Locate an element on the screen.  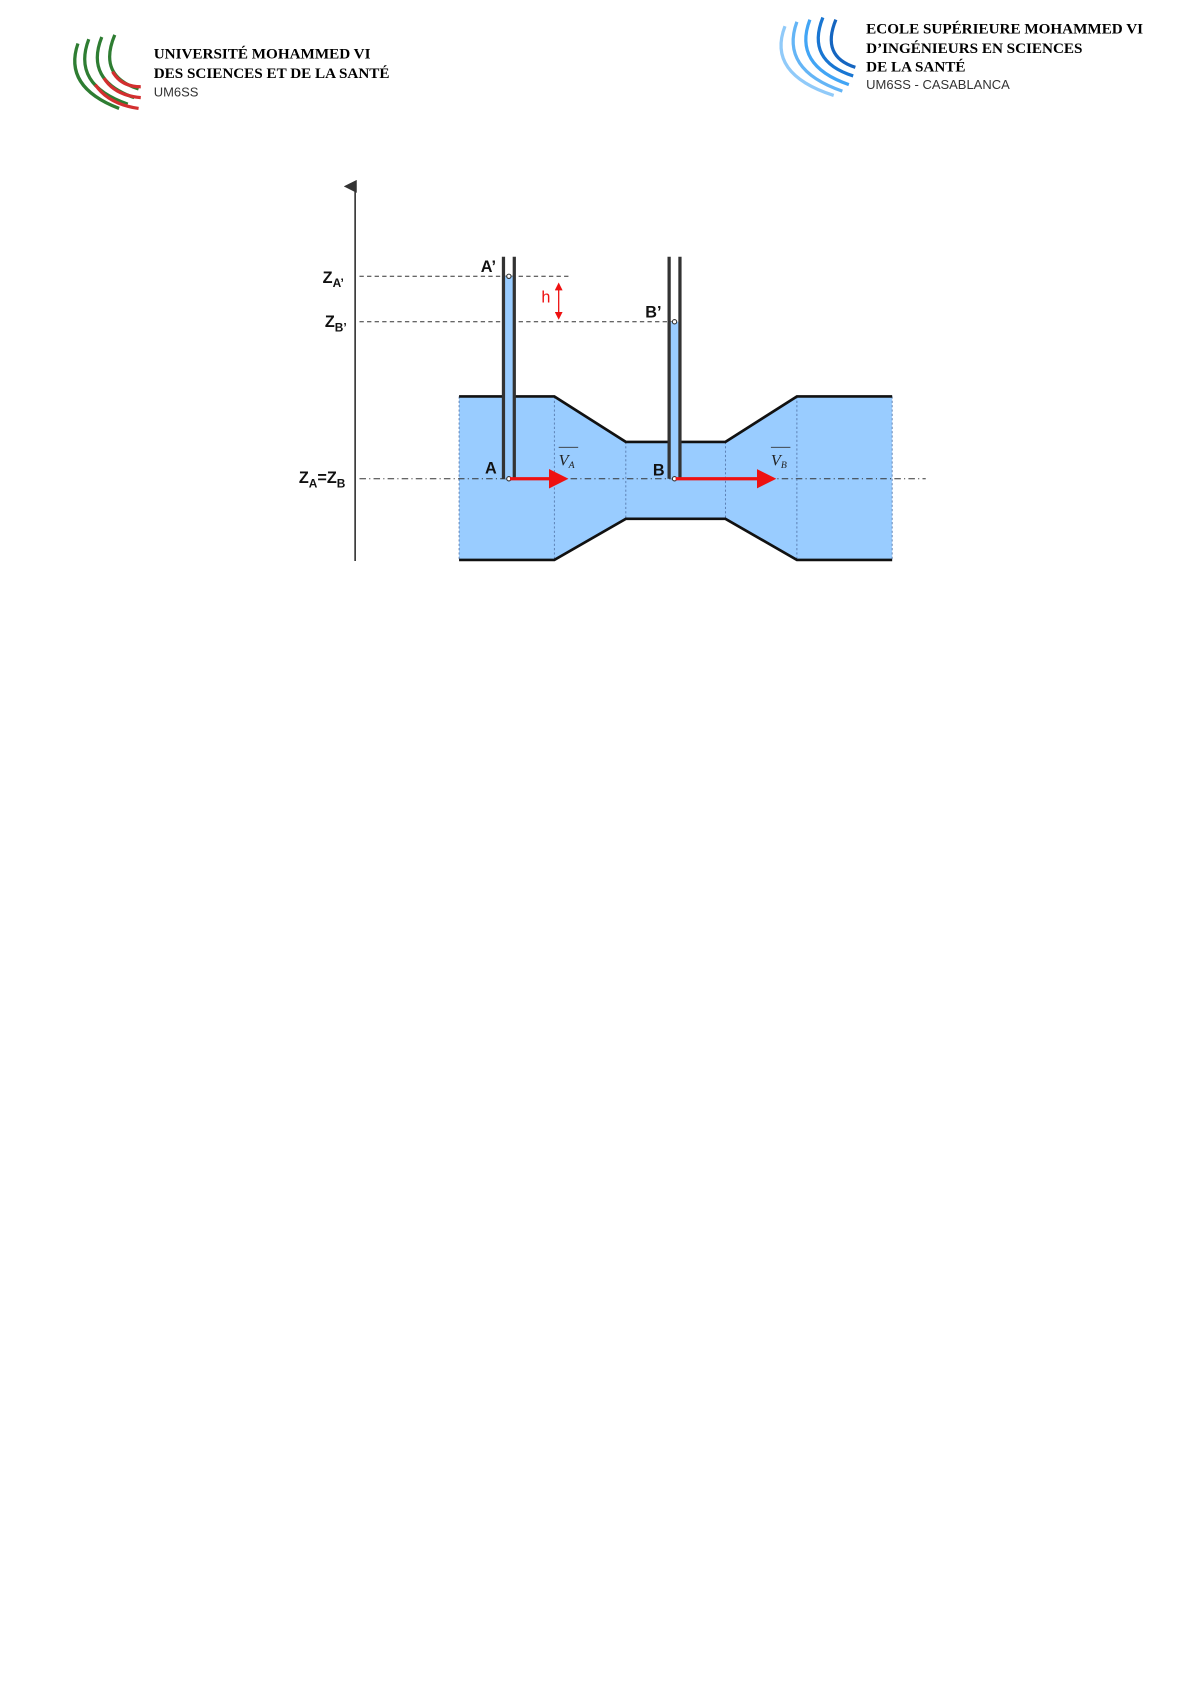
section-lines is located at coordinates (675, 478).